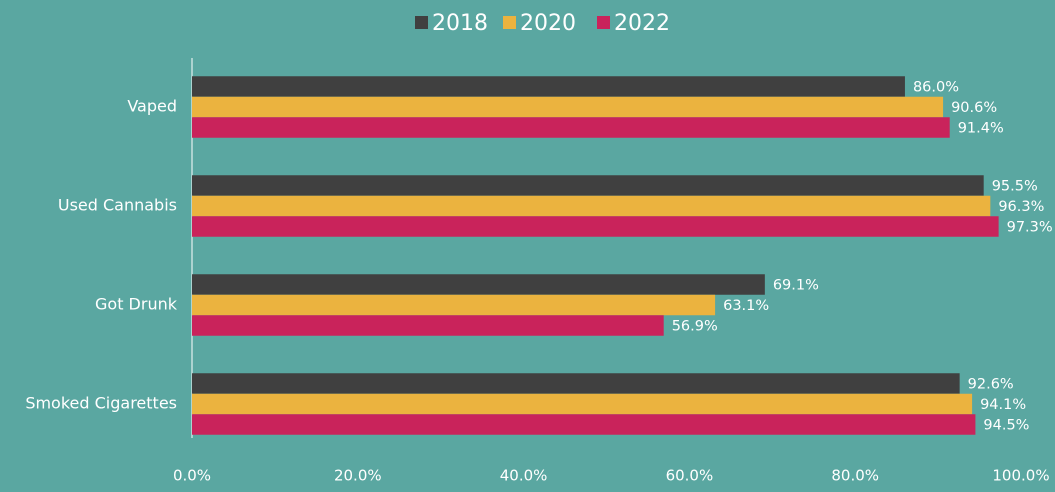 The width and height of the screenshot is (1055, 492). What do you see at coordinates (117, 205) in the screenshot?
I see `category-label: Used Cannabis` at bounding box center [117, 205].